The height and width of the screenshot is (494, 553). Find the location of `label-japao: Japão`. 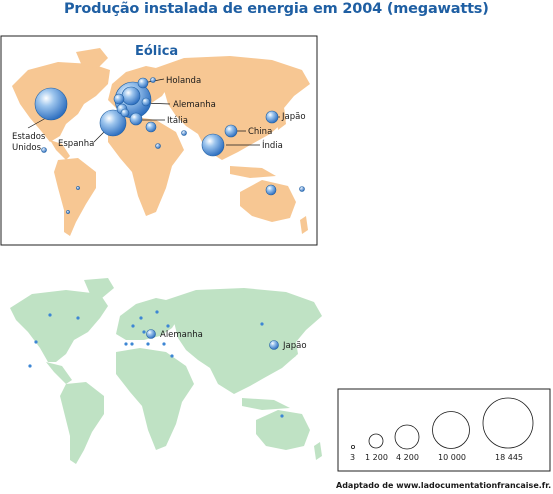

label-japao: Japão is located at coordinates (293, 117).